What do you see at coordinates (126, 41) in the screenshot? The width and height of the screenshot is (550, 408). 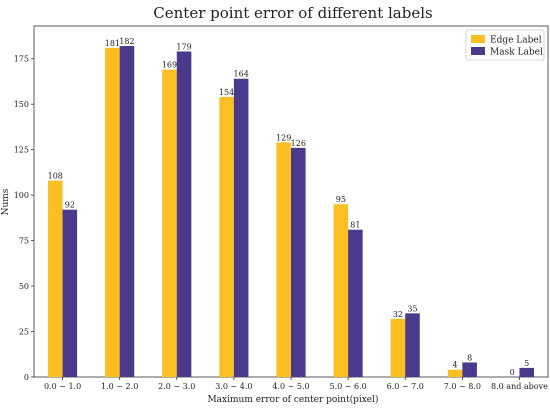 I see `data-label: 182` at bounding box center [126, 41].